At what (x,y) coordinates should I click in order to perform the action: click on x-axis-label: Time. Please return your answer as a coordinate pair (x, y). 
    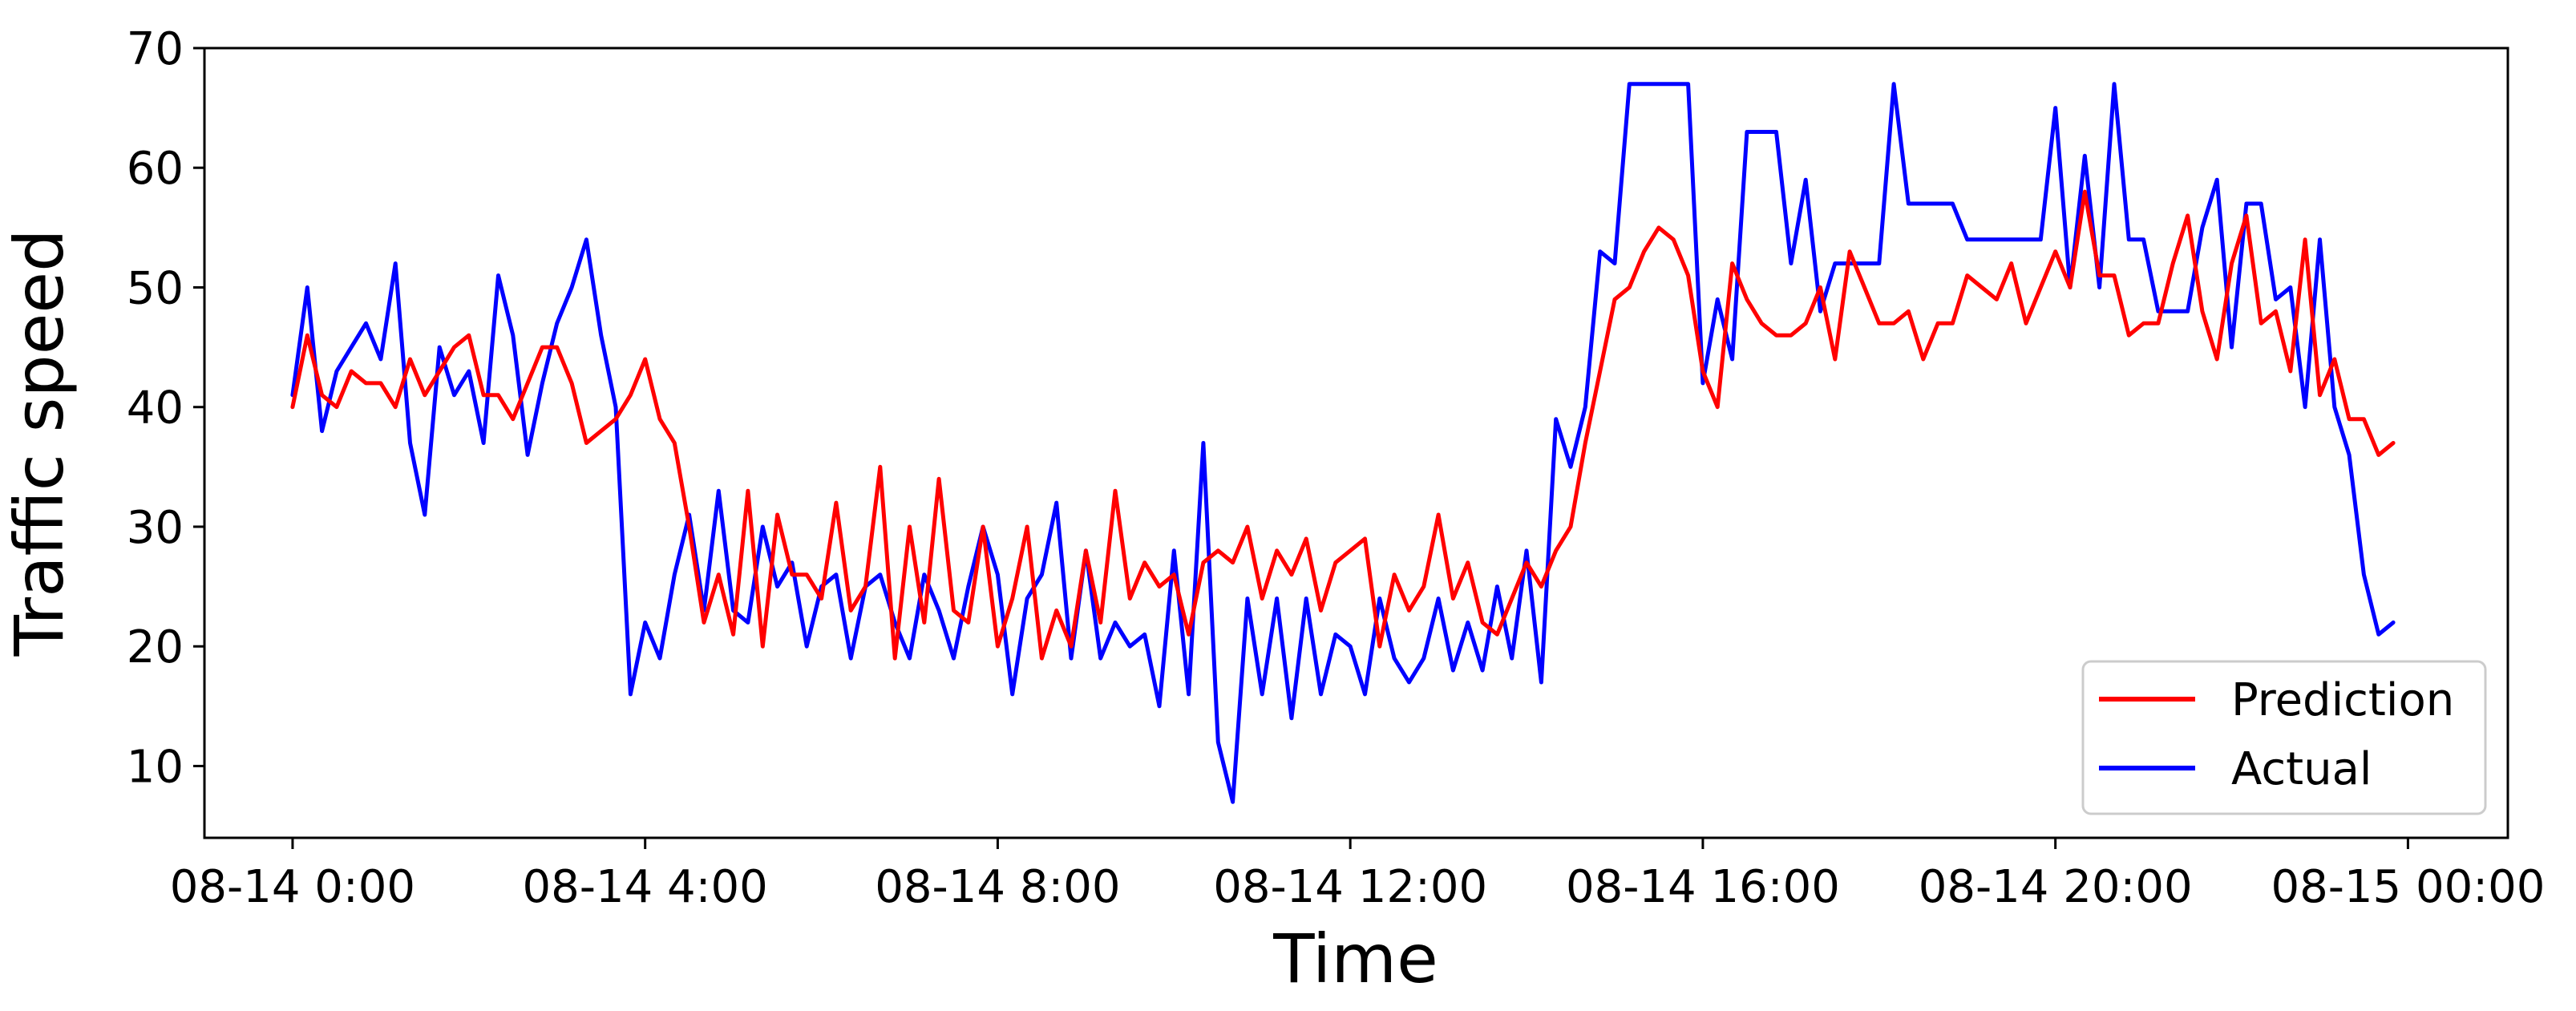
    Looking at the image, I should click on (1355, 959).